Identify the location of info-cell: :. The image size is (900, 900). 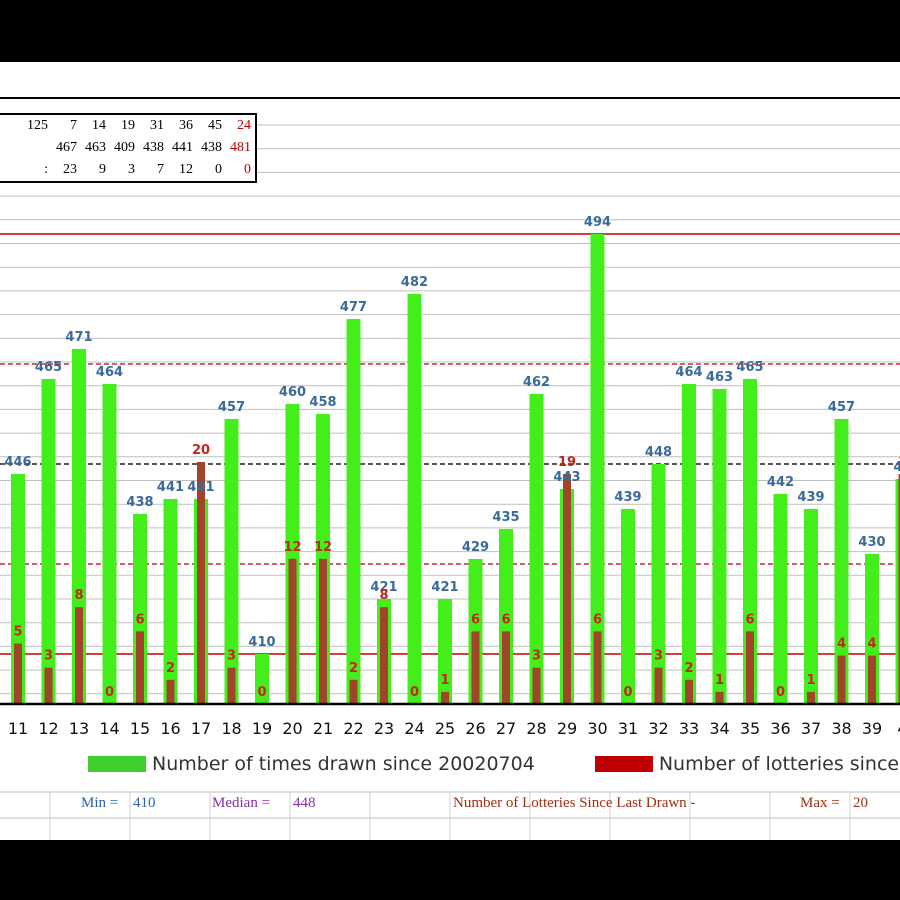
(46, 169).